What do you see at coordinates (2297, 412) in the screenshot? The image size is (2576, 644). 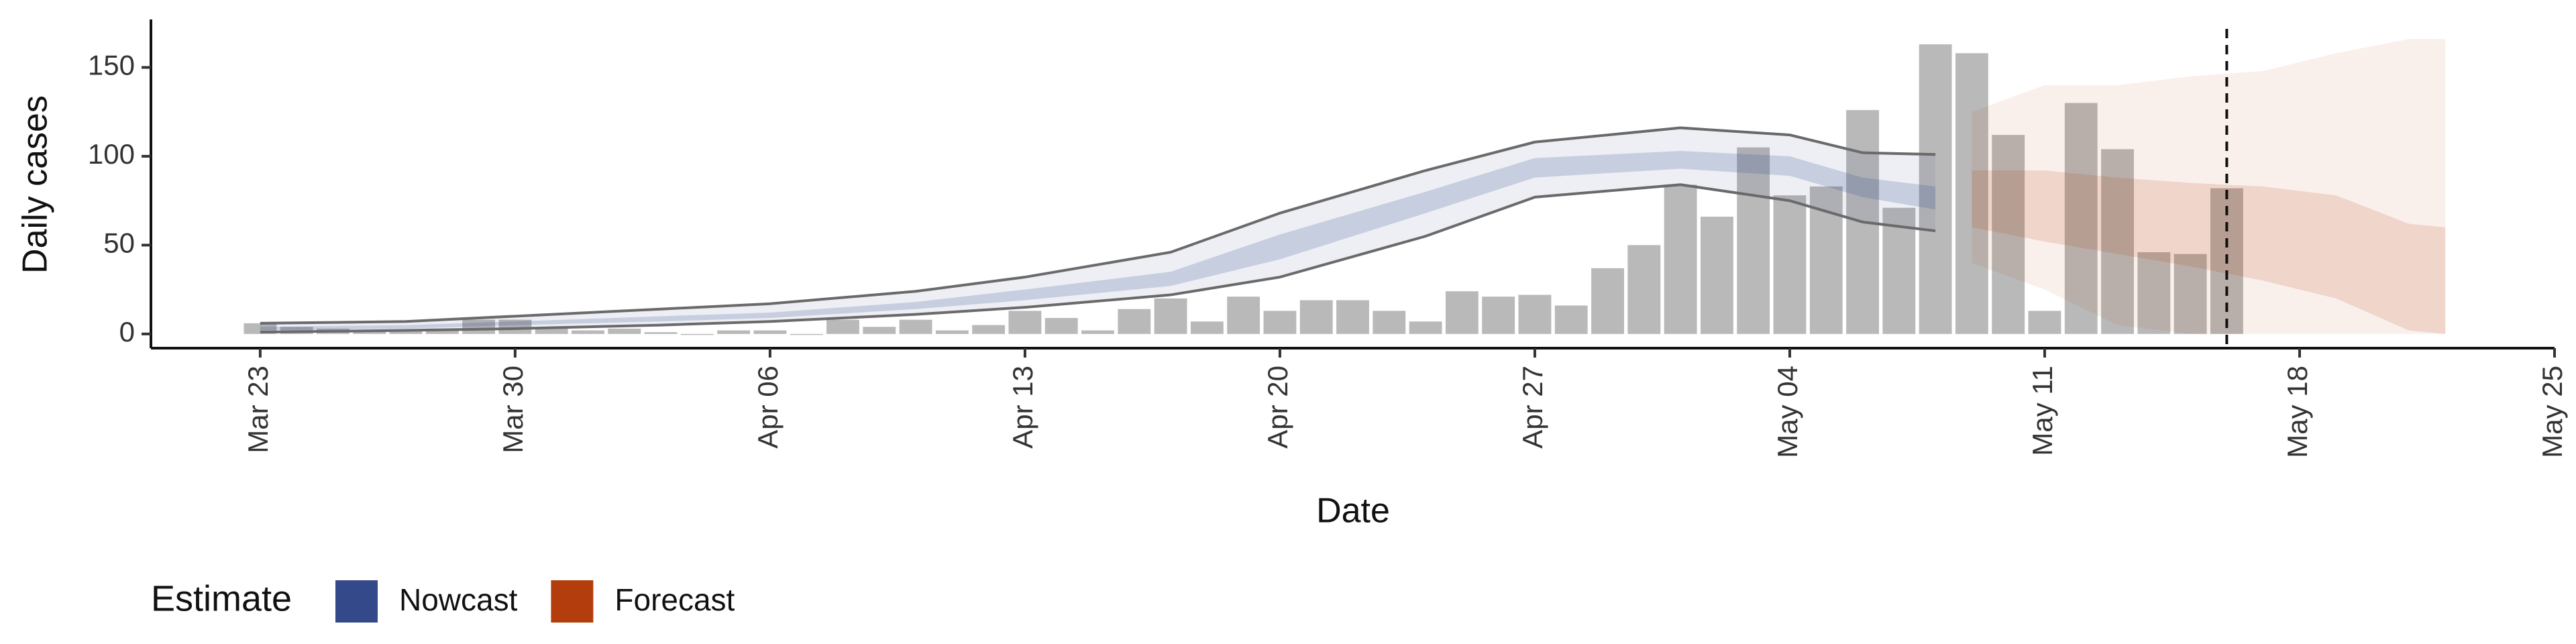 I see `x-tick-label: May 18` at bounding box center [2297, 412].